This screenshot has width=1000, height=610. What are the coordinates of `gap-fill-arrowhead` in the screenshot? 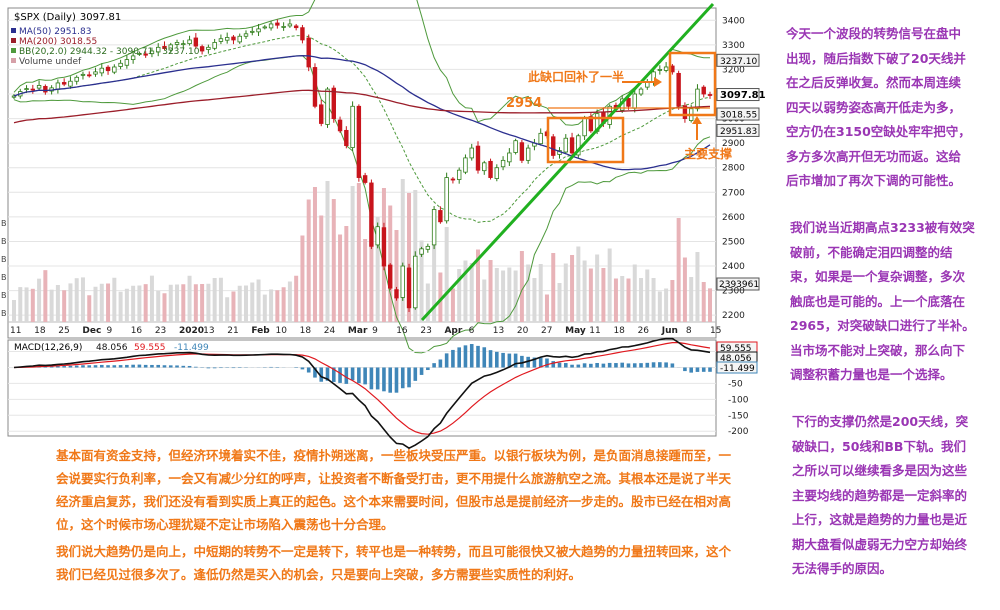 It's located at (658, 82).